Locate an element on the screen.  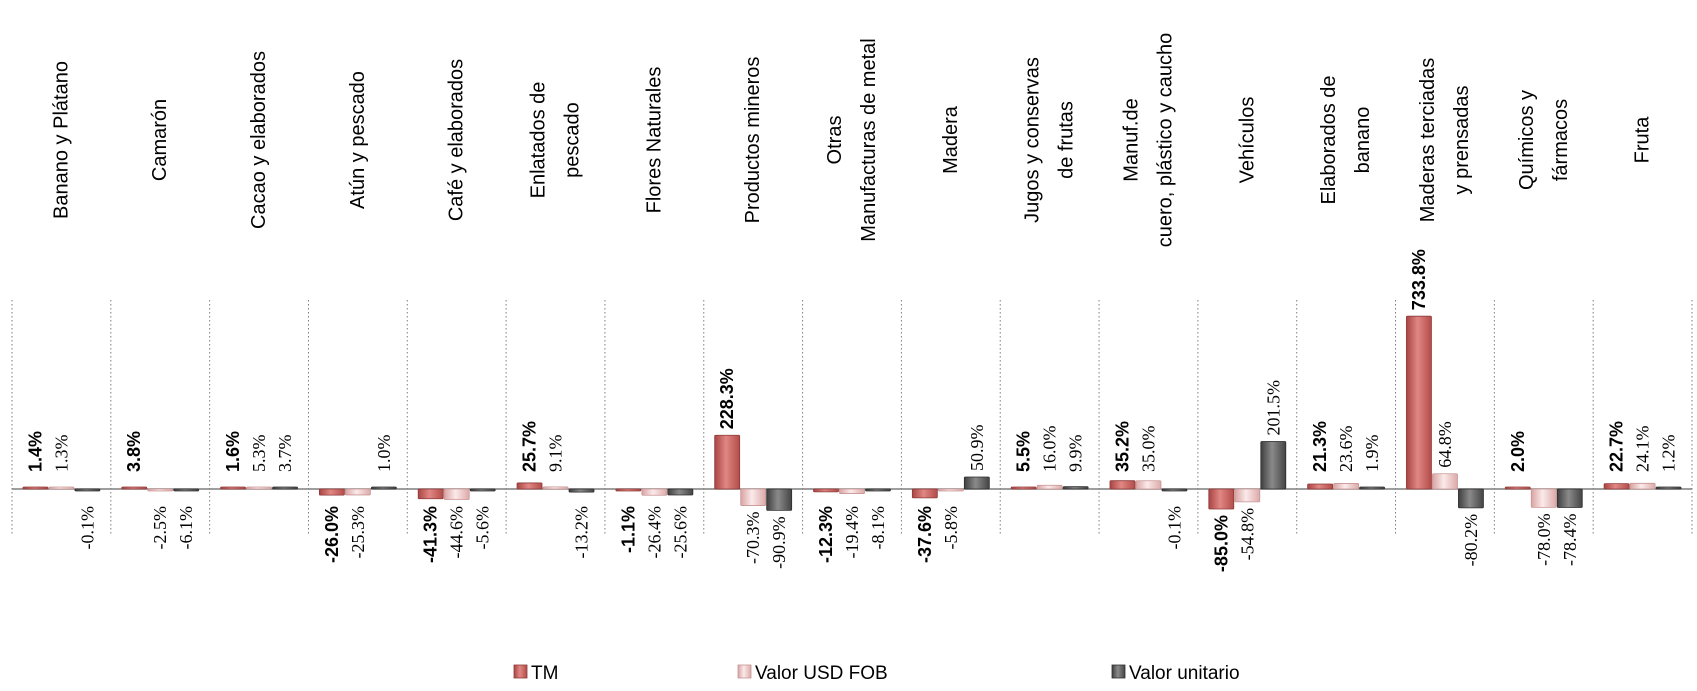
data-label: -26.0% is located at coordinates (332, 534).